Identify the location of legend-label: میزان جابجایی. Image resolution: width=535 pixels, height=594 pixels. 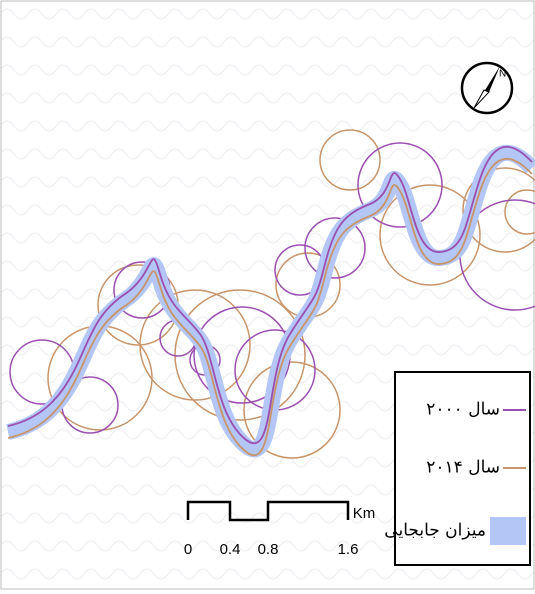
(435, 531).